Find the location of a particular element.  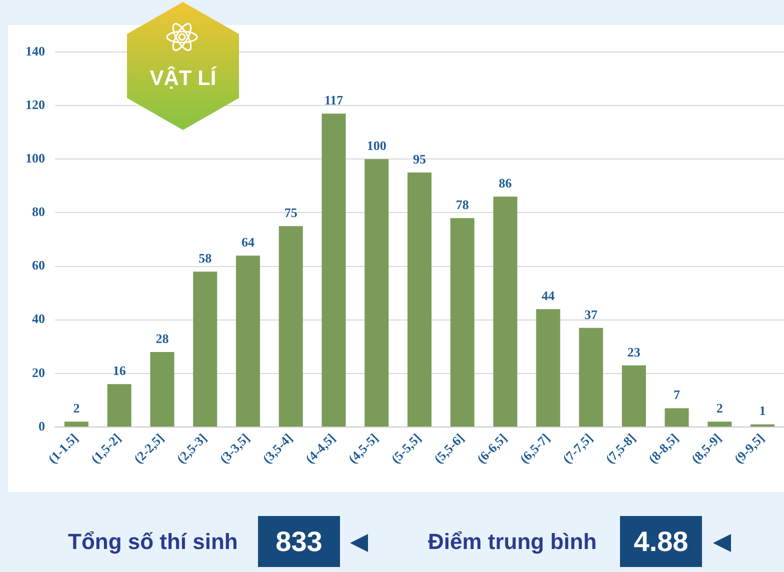

data-label: 64 is located at coordinates (248, 242).